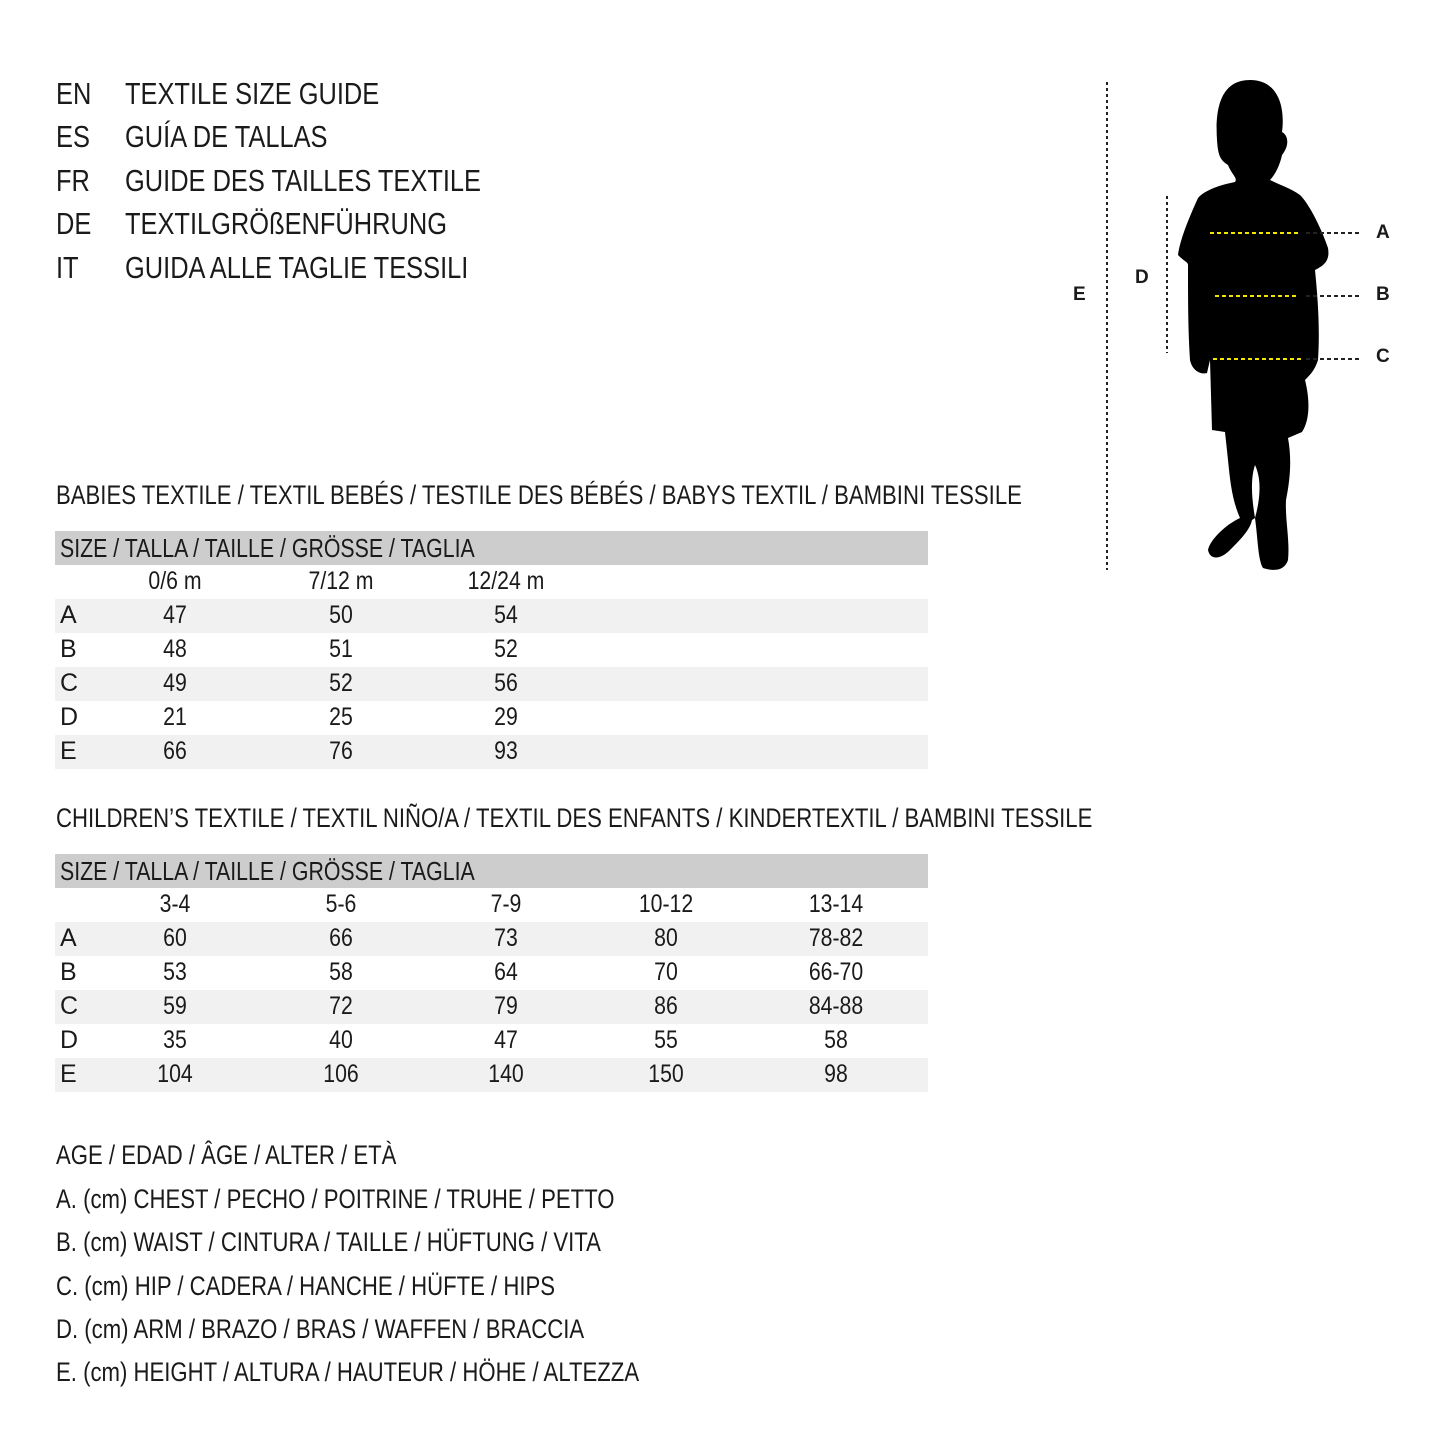 Image resolution: width=1445 pixels, height=1445 pixels. What do you see at coordinates (226, 136) in the screenshot?
I see `title-es: GUÍA DE TALLAS` at bounding box center [226, 136].